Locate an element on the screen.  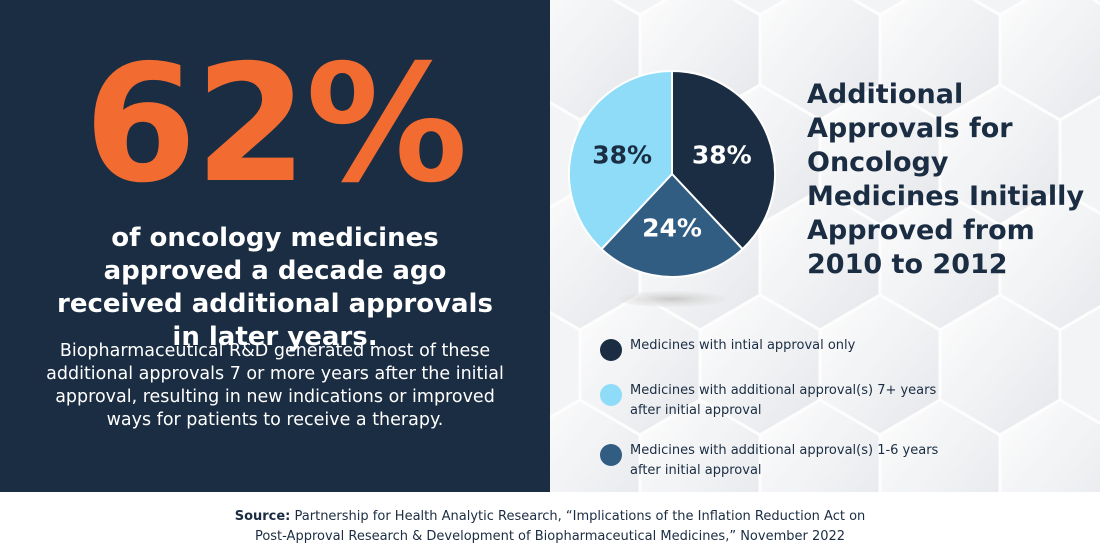
source-label: Source: is located at coordinates (262, 516).